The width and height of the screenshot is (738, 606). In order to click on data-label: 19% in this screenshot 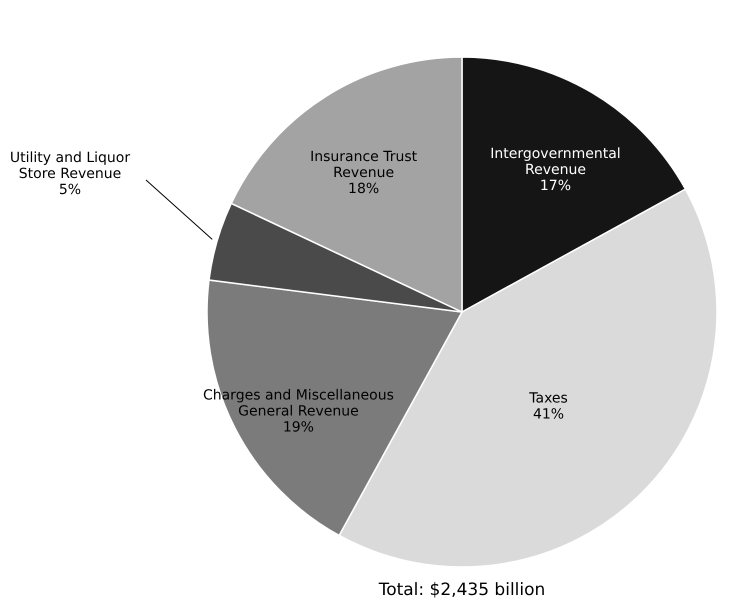, I will do `click(298, 427)`.